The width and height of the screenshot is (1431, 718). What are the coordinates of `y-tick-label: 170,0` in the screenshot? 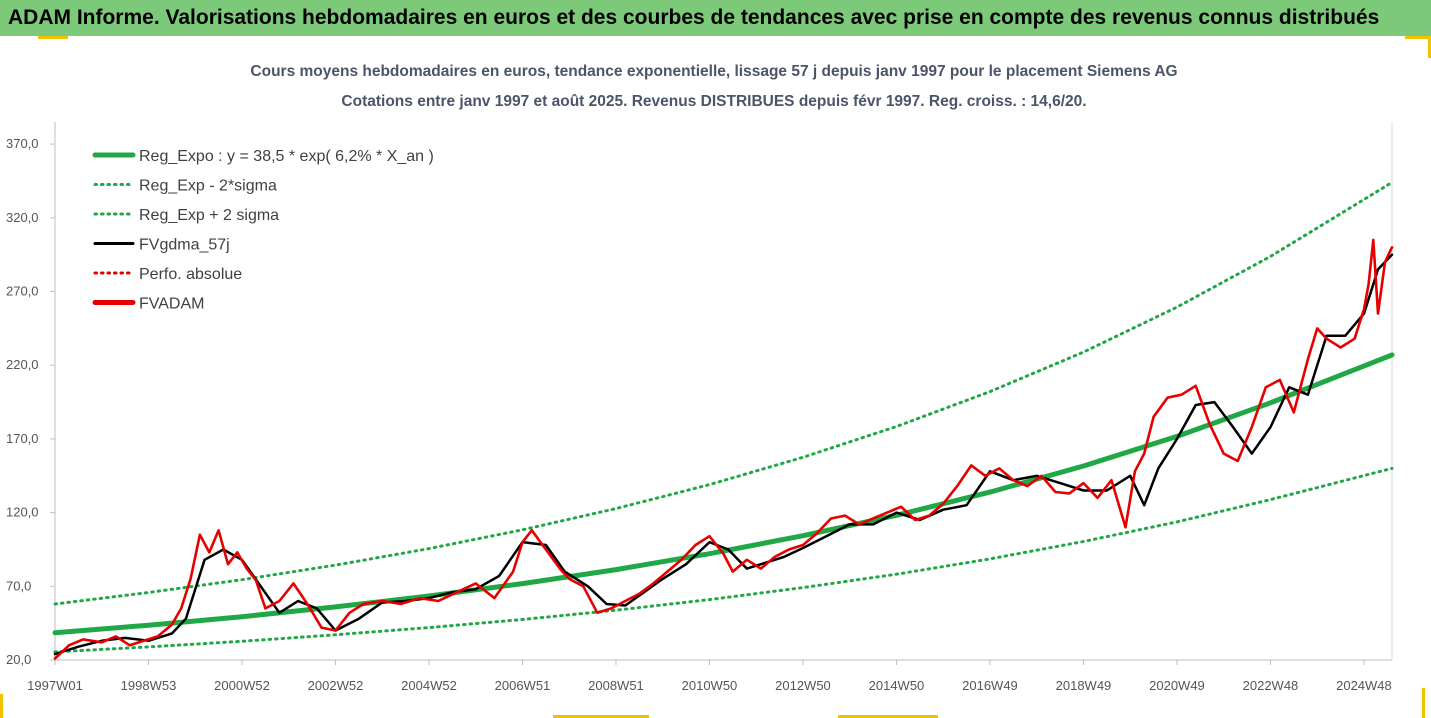 It's located at (22, 438).